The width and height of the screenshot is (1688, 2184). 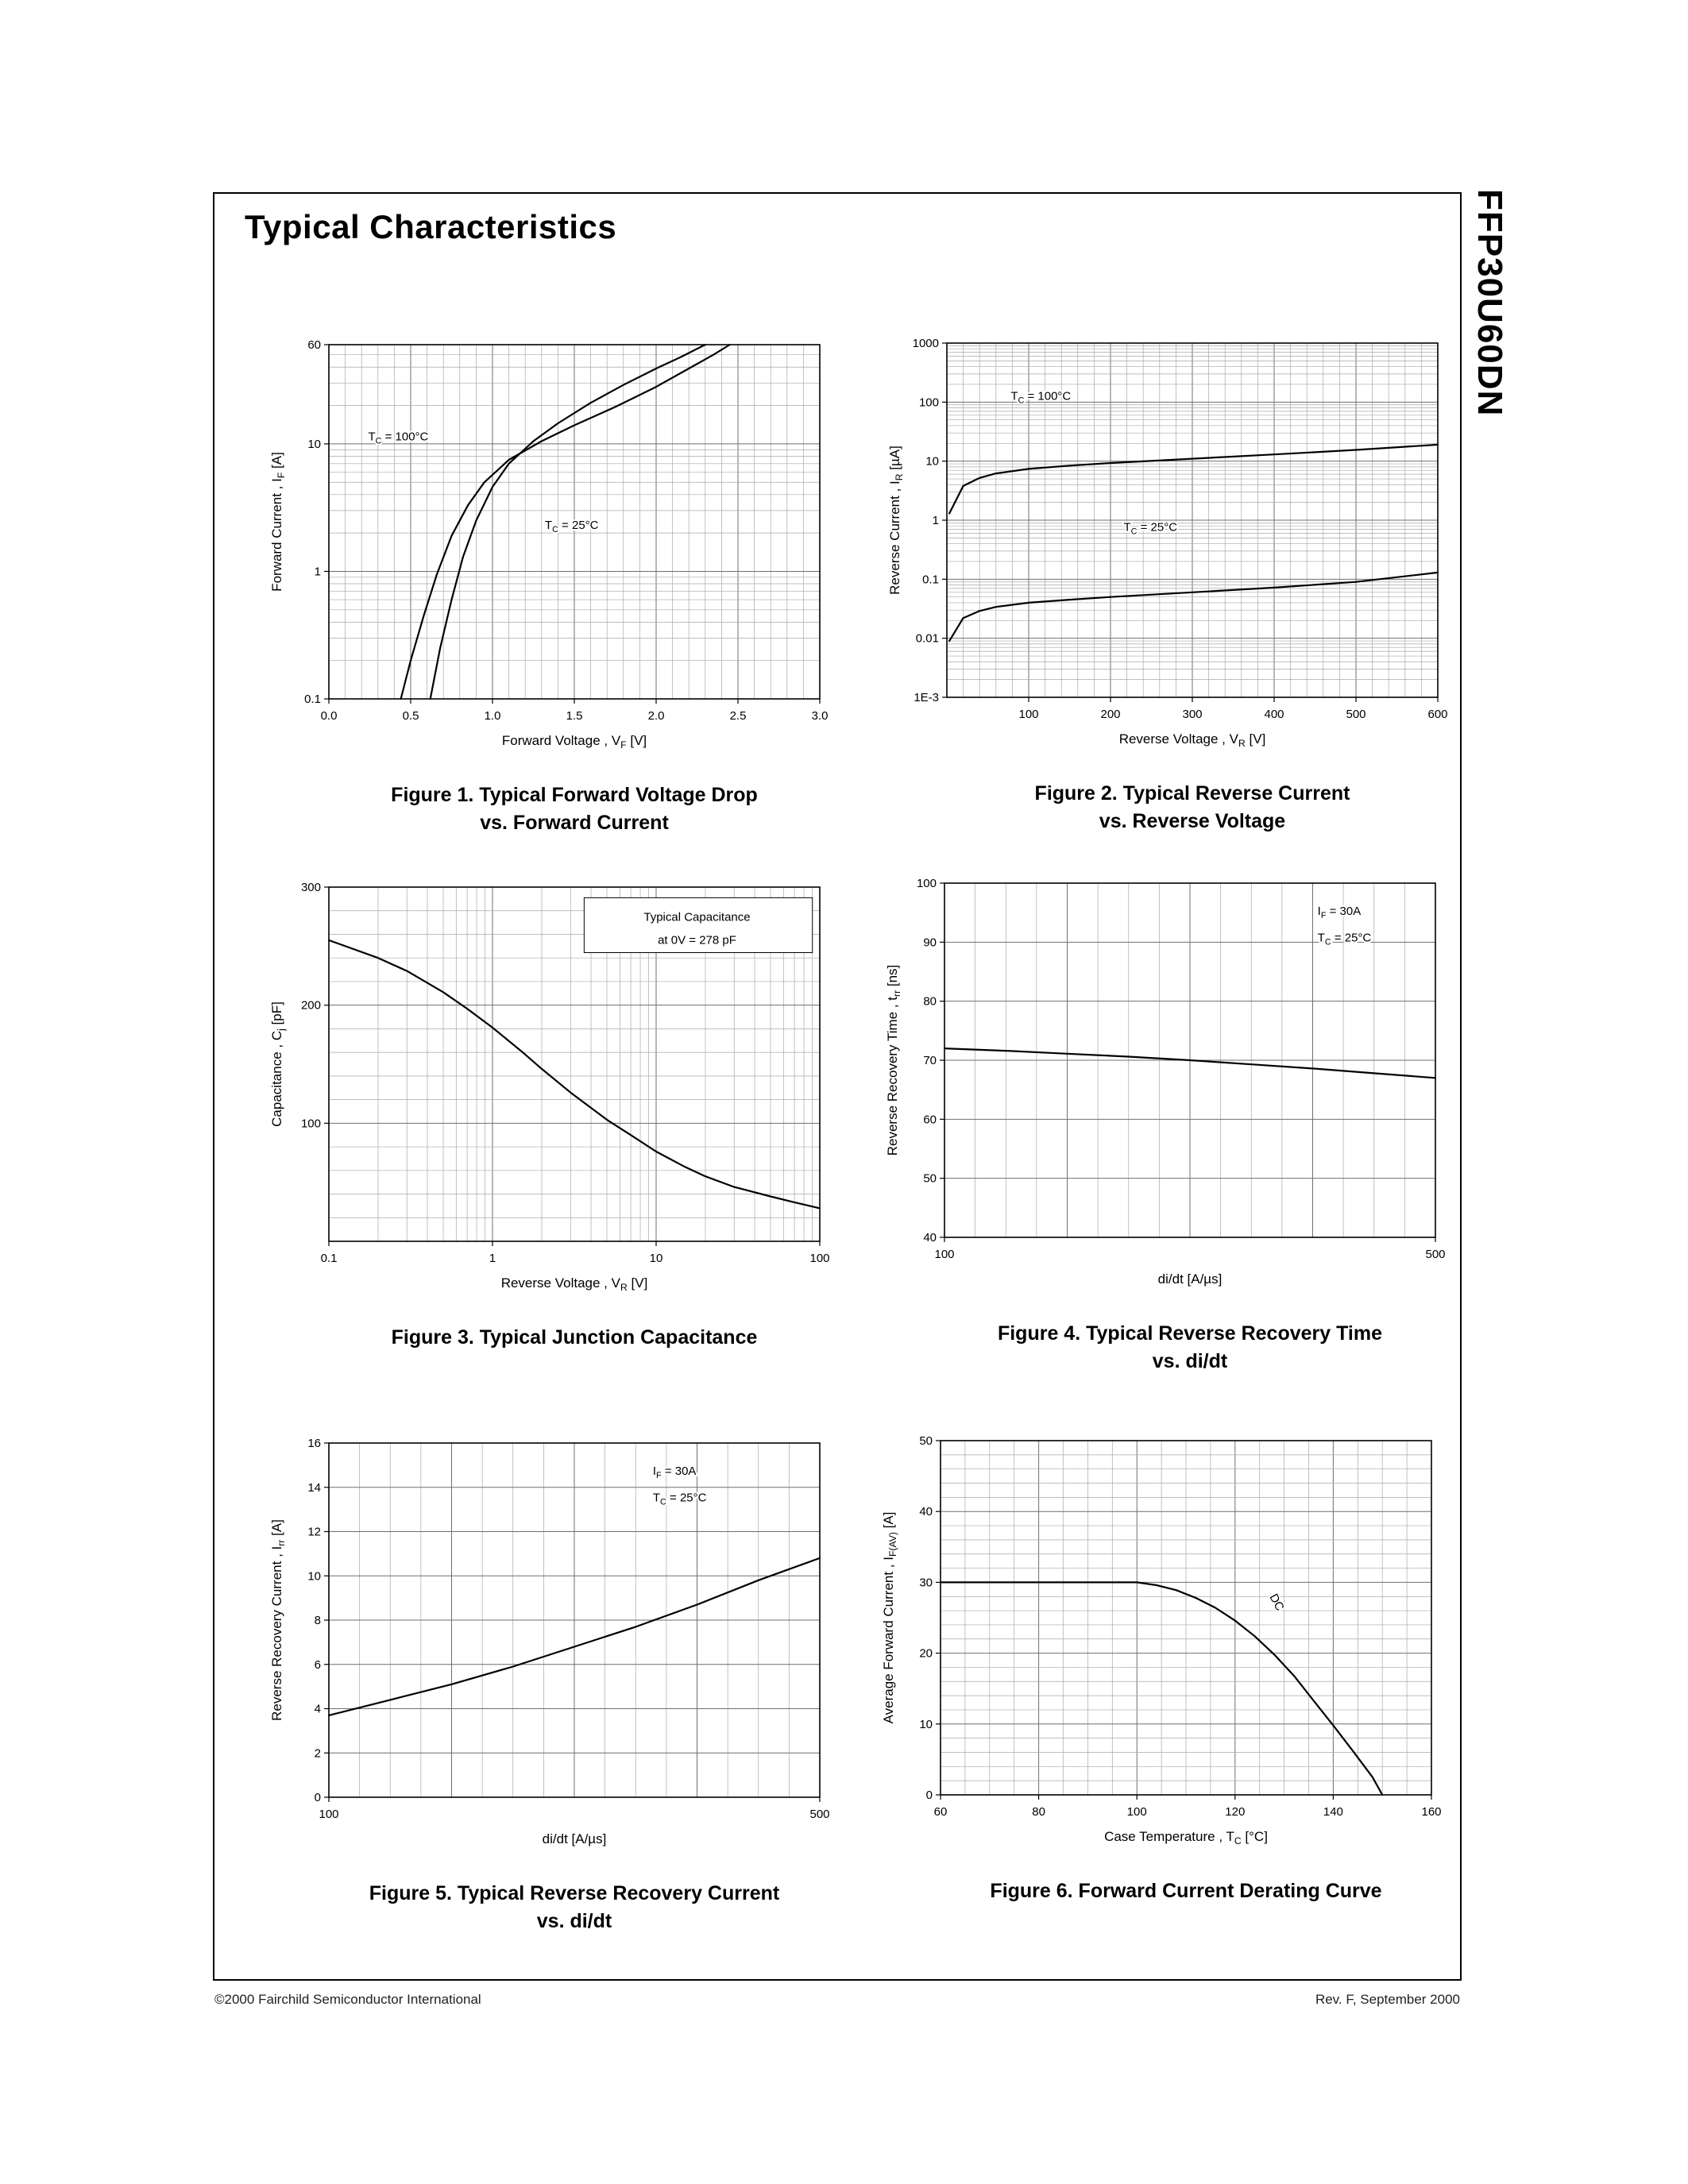 What do you see at coordinates (1190, 1361) in the screenshot?
I see `figure-4-caption-line2: vs. di/dt` at bounding box center [1190, 1361].